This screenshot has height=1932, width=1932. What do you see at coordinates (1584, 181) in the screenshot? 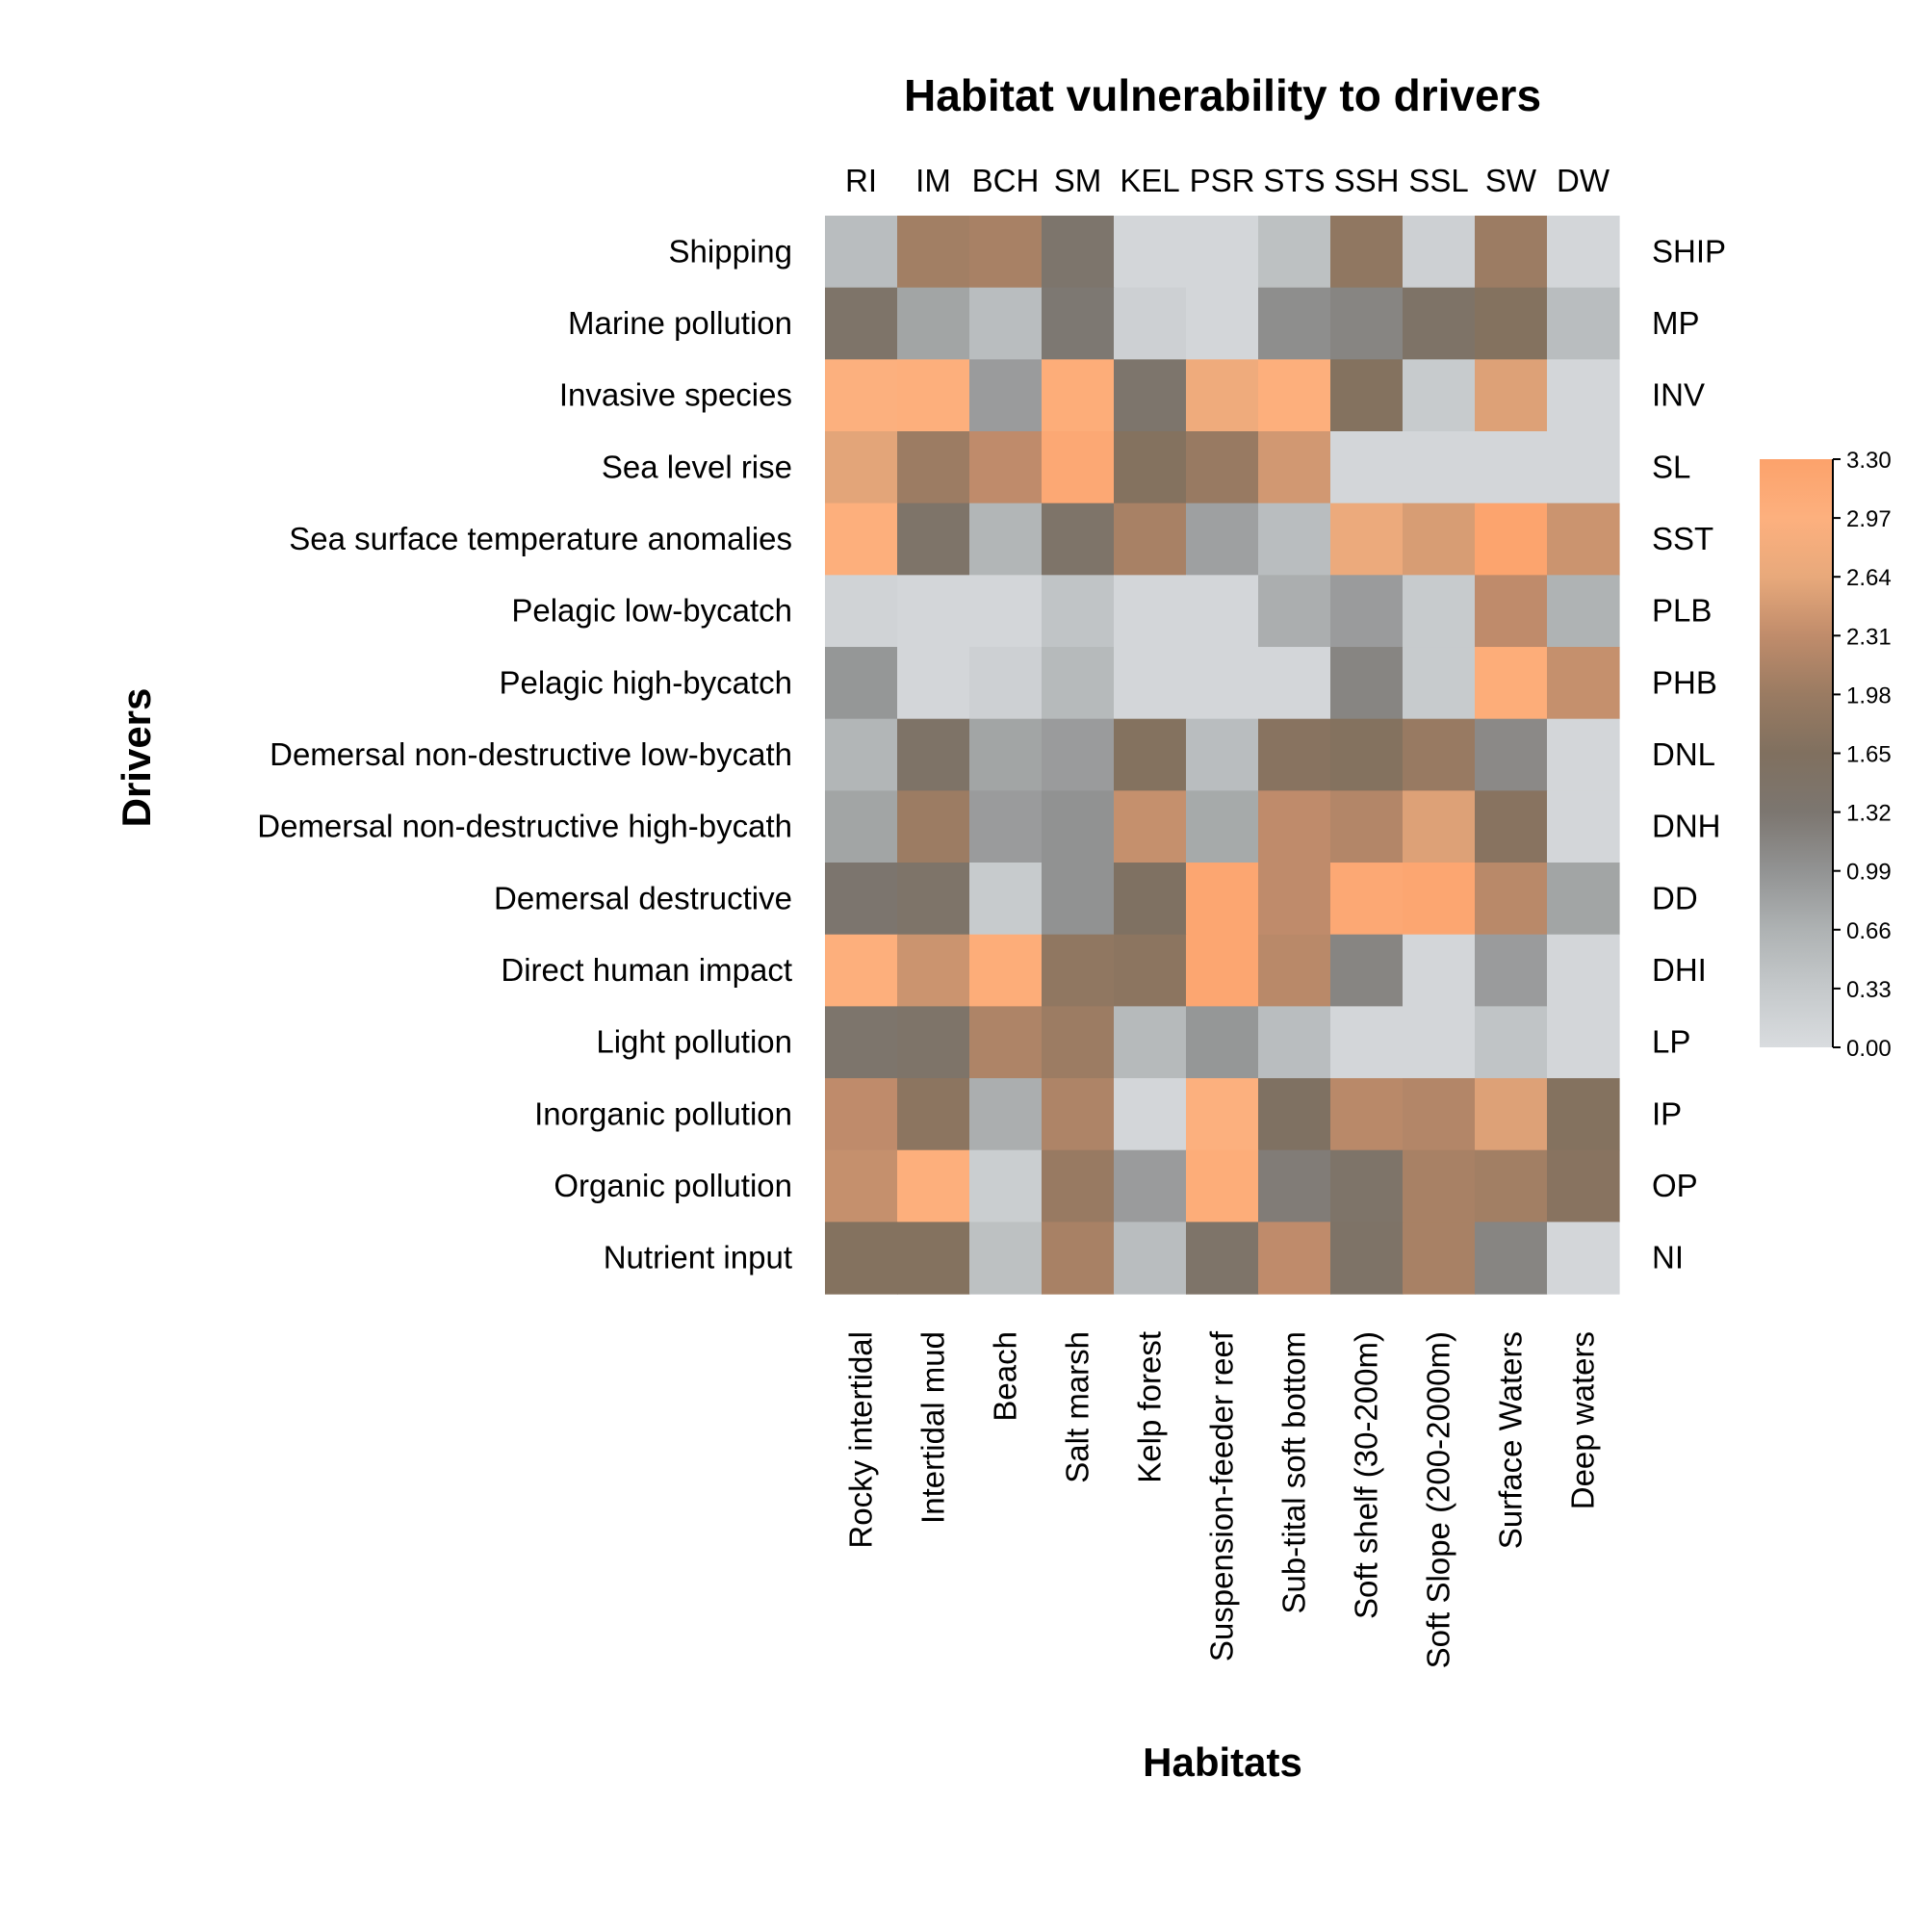
I see `column-code-label: DW` at bounding box center [1584, 181].